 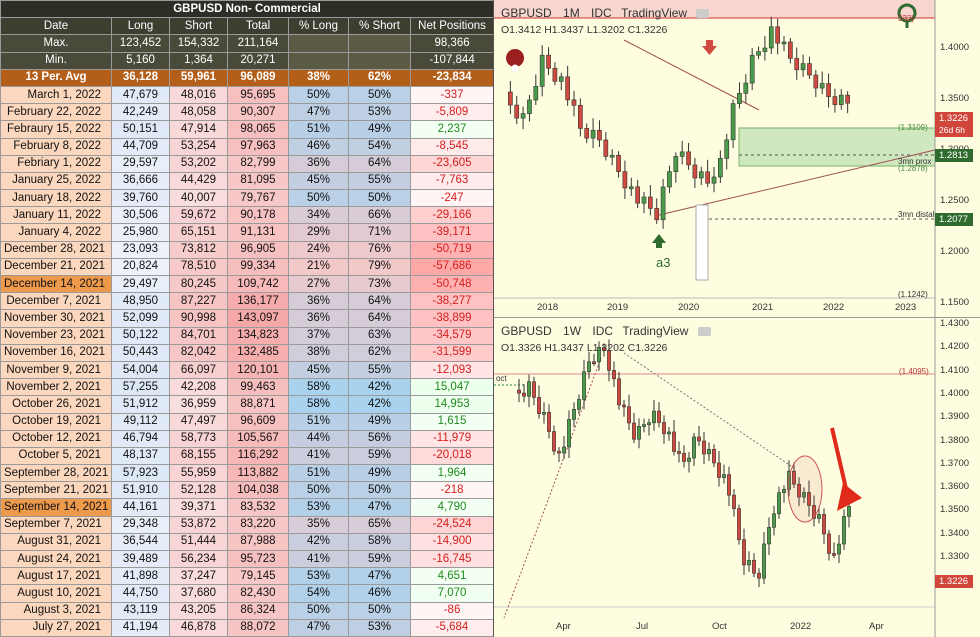 I want to click on cell-short: 56,234, so click(x=198, y=559).